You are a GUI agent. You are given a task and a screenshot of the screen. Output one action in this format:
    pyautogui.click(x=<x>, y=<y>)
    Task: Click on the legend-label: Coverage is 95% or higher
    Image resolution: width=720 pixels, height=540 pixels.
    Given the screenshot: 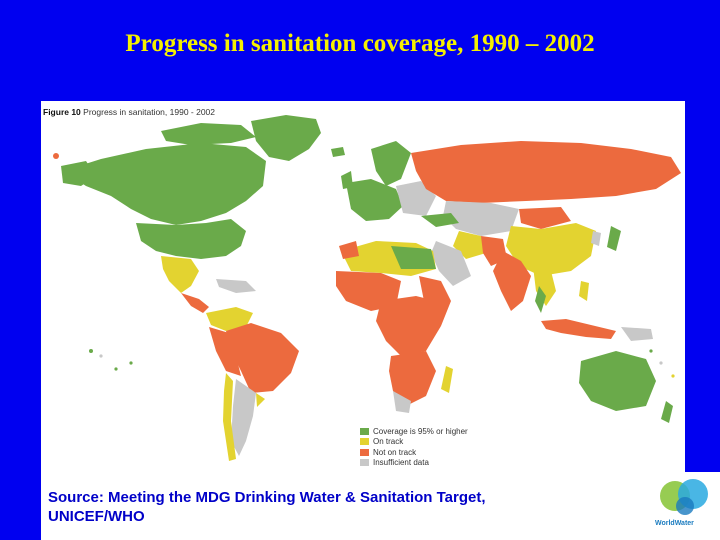 What is the action you would take?
    pyautogui.click(x=420, y=431)
    